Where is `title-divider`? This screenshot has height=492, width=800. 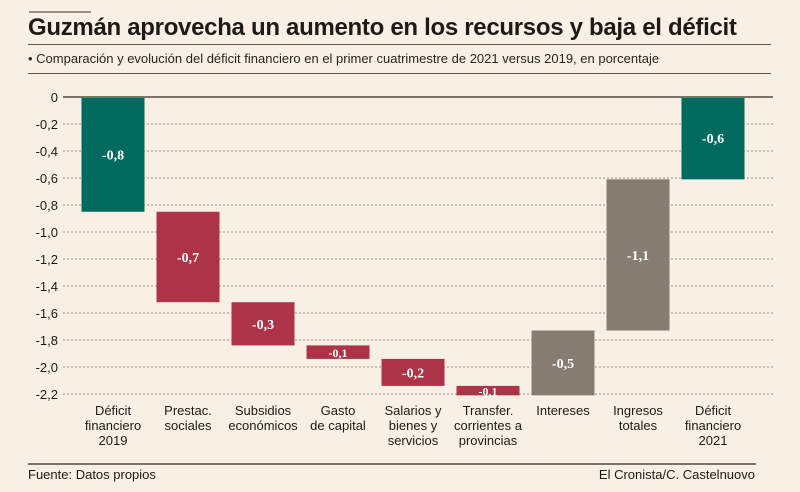 title-divider is located at coordinates (399, 44).